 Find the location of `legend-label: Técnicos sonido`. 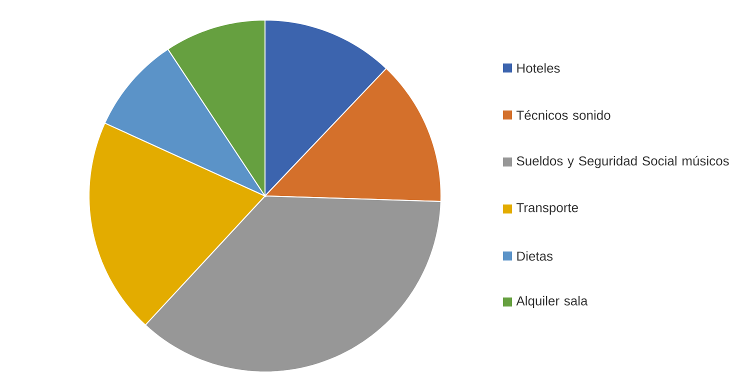

legend-label: Técnicos sonido is located at coordinates (563, 115).